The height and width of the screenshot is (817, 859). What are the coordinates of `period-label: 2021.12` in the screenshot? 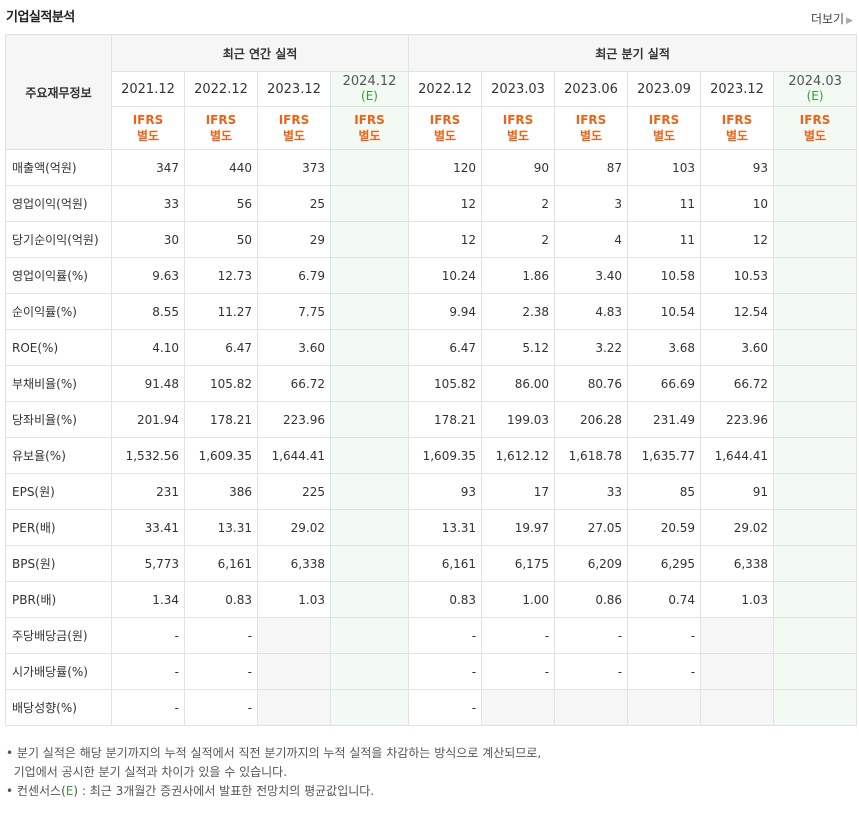 It's located at (148, 89).